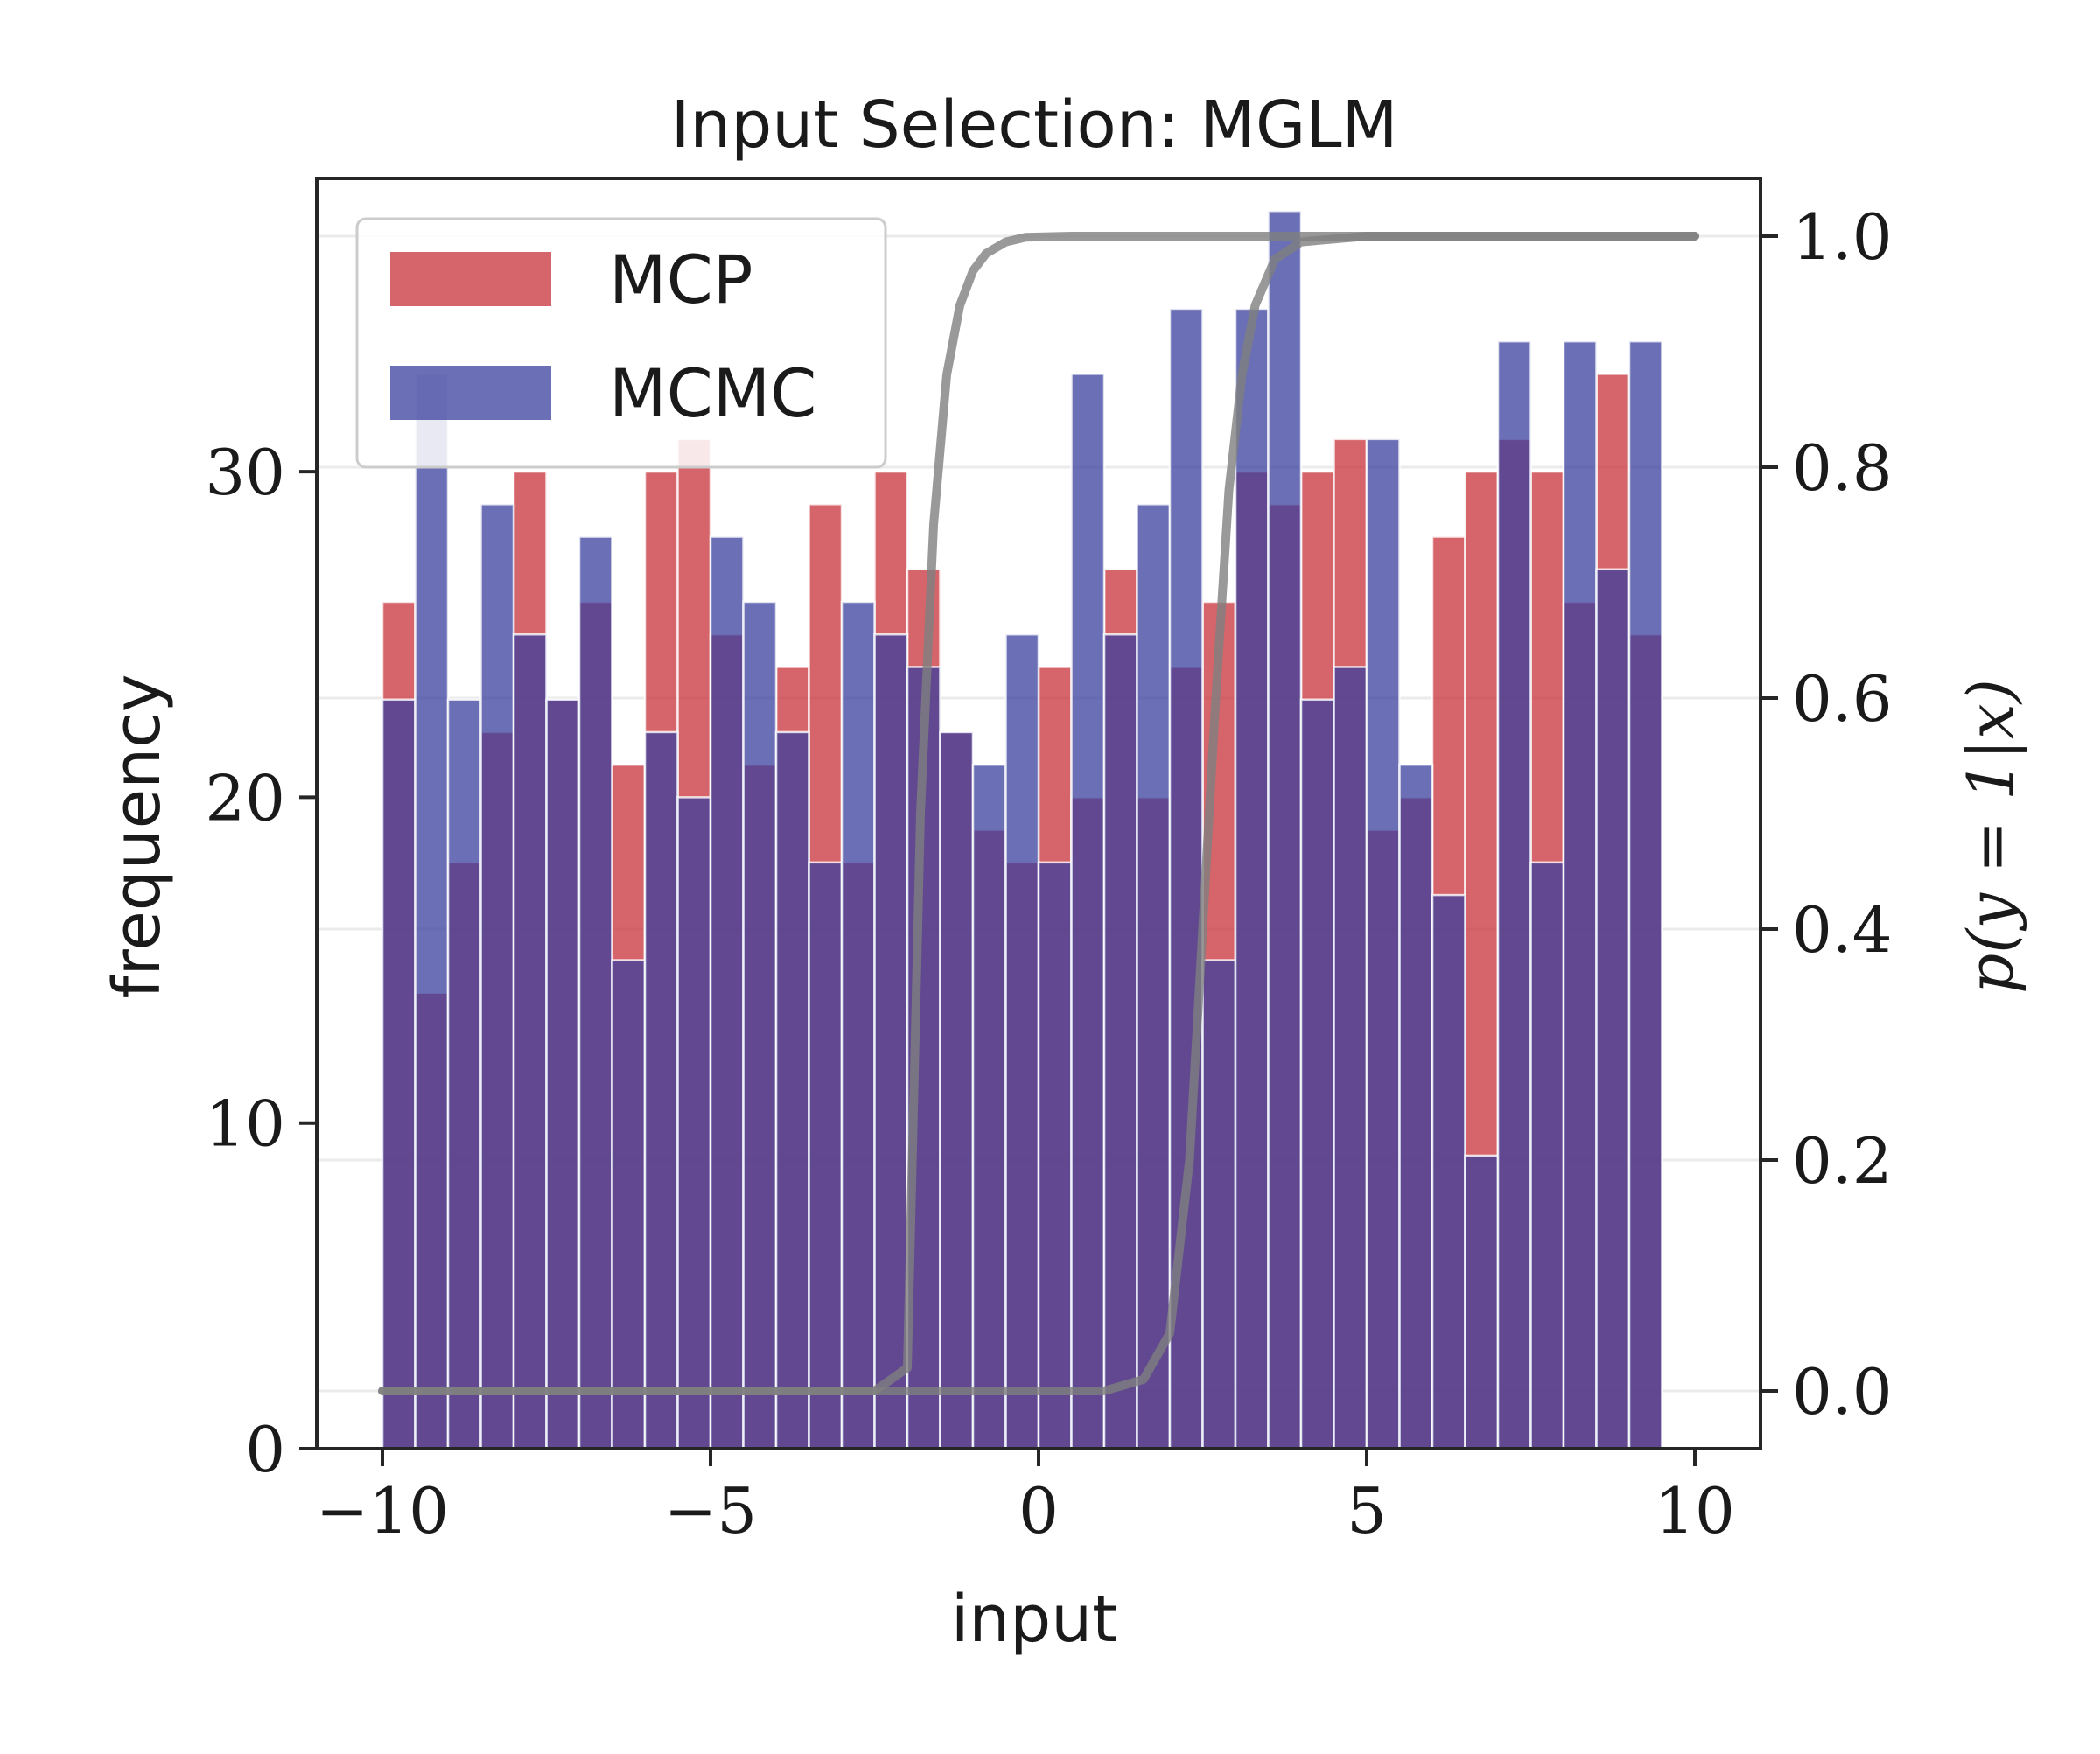  I want to click on x-tick-label: −10, so click(382, 1511).